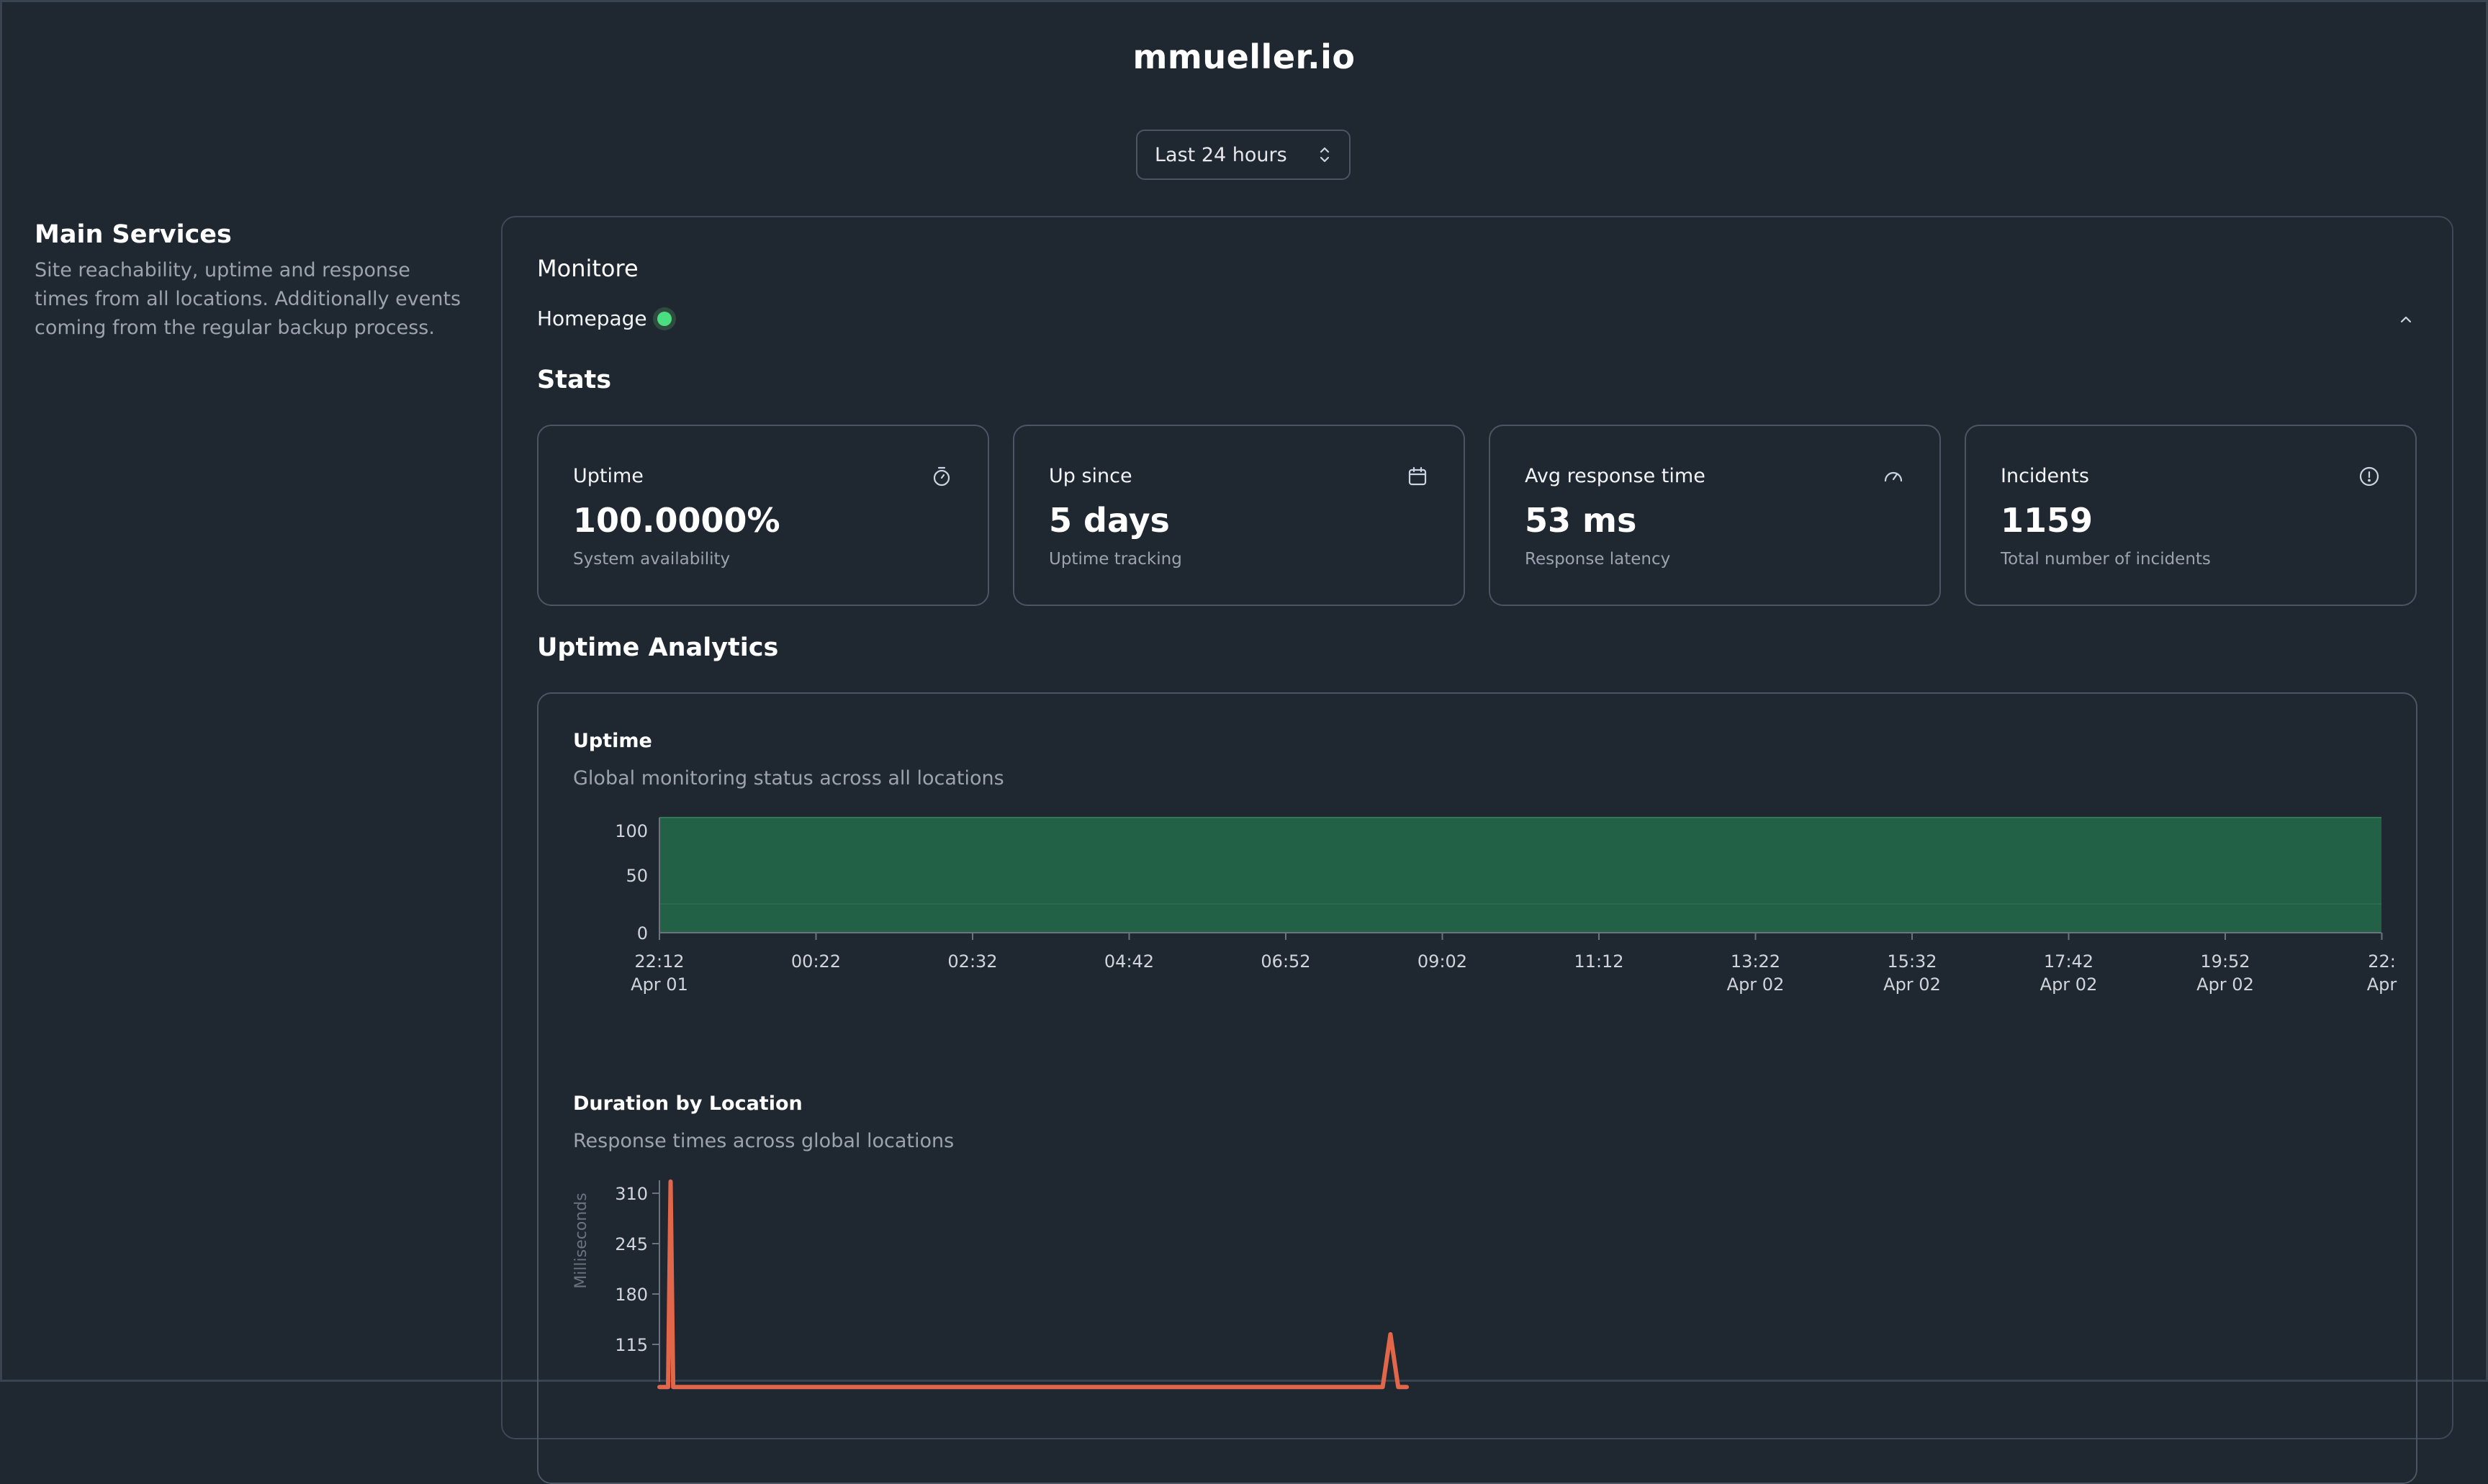 The image size is (2488, 1484). I want to click on stat-label: Incidents, so click(2045, 476).